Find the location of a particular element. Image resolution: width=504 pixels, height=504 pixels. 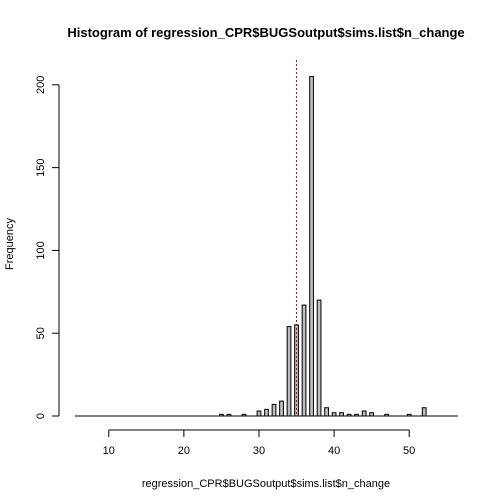

x-axis: 10 20 30 40 50 is located at coordinates (259, 443).